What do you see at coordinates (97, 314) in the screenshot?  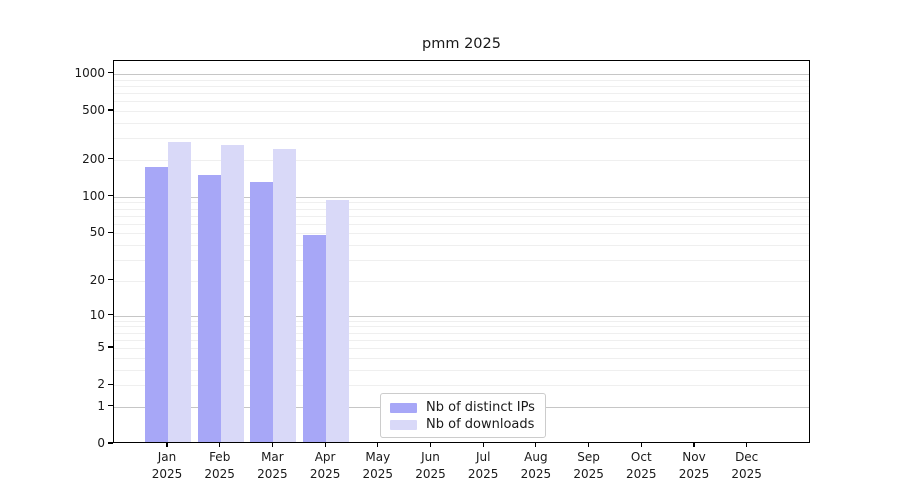 I see `y-tick-label: 10` at bounding box center [97, 314].